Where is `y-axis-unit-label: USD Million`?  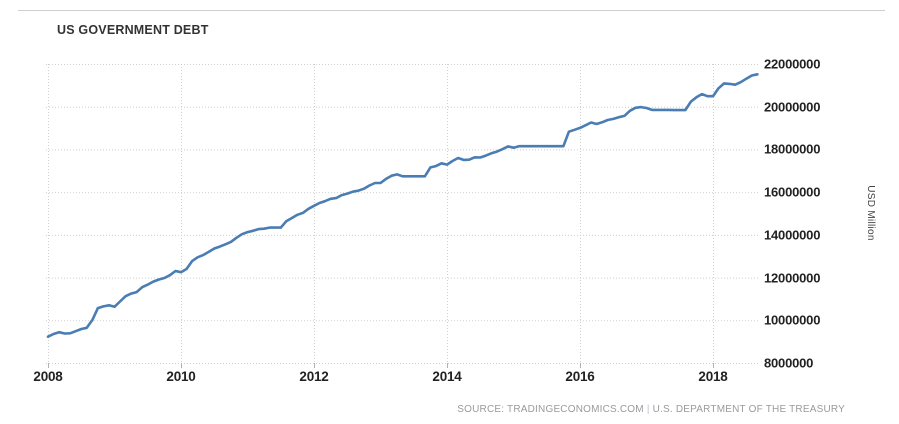
y-axis-unit-label: USD Million is located at coordinates (870, 213).